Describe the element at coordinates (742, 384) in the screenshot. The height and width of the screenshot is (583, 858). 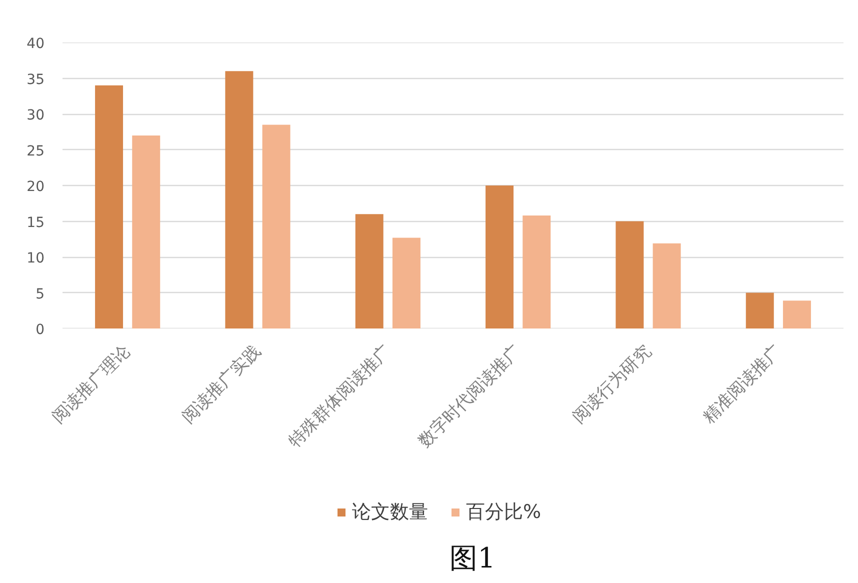
I see `x-tick-label: 精准阅读推广` at that location.